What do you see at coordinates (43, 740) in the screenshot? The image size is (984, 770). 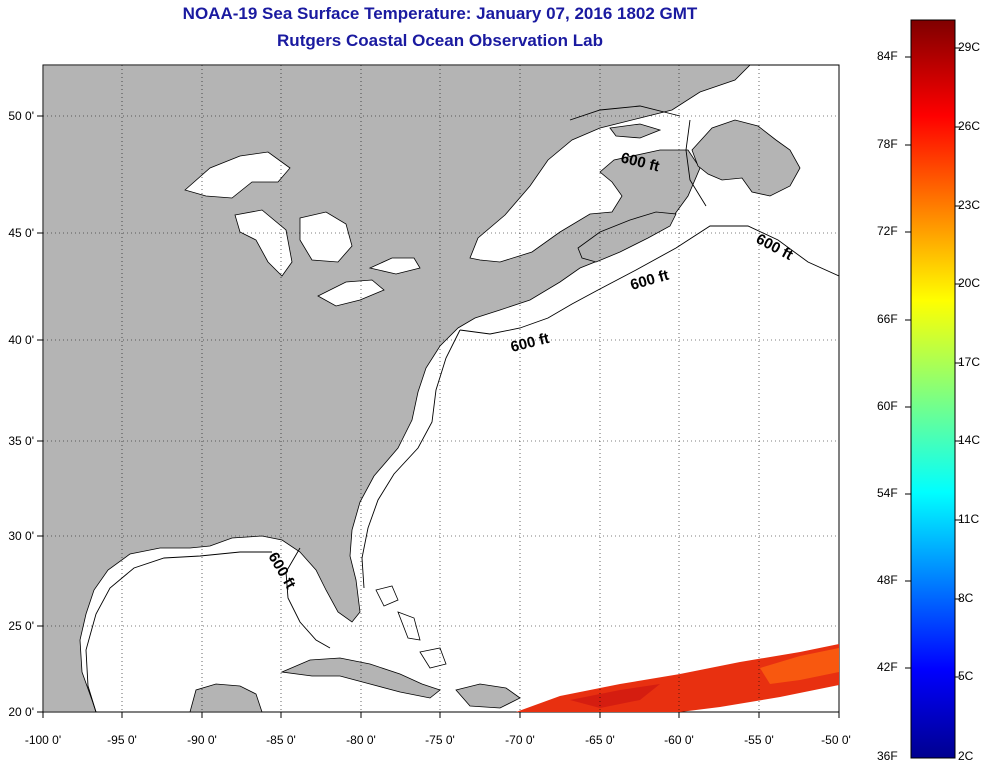 I see `lon-label: -100 0'` at bounding box center [43, 740].